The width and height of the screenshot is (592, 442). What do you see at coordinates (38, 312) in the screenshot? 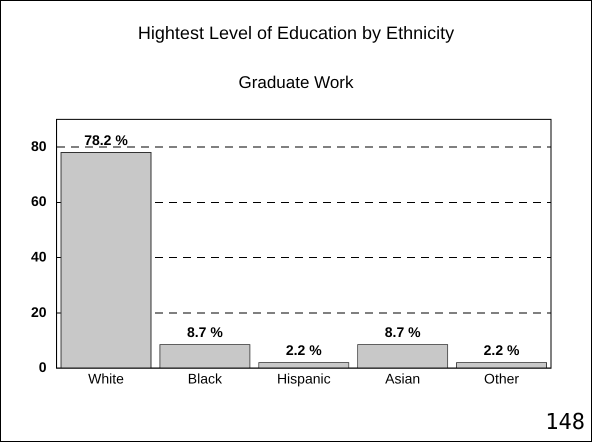
I see `y-tick-label: 20` at bounding box center [38, 312].